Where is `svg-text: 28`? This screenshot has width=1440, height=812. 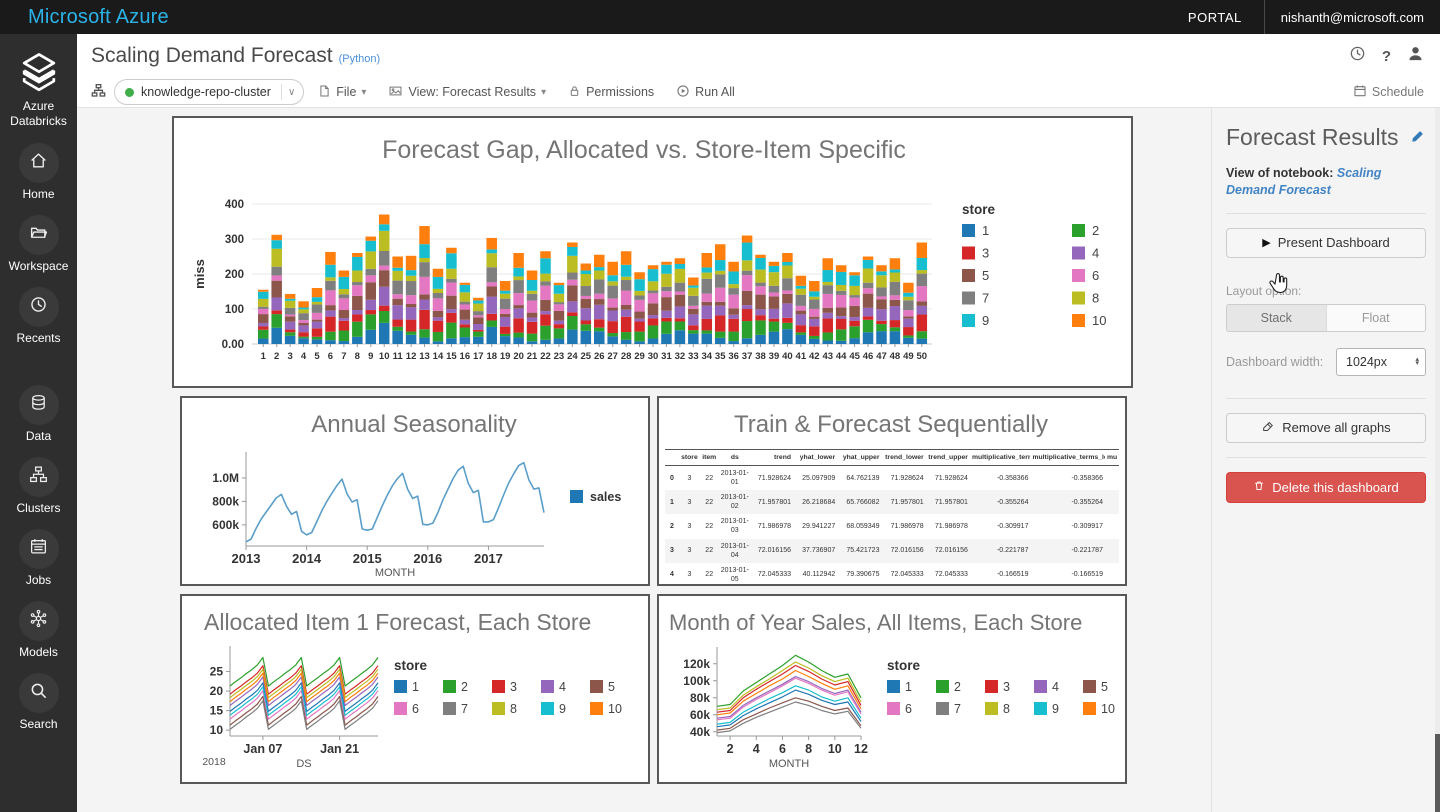
svg-text: 28 is located at coordinates (626, 356).